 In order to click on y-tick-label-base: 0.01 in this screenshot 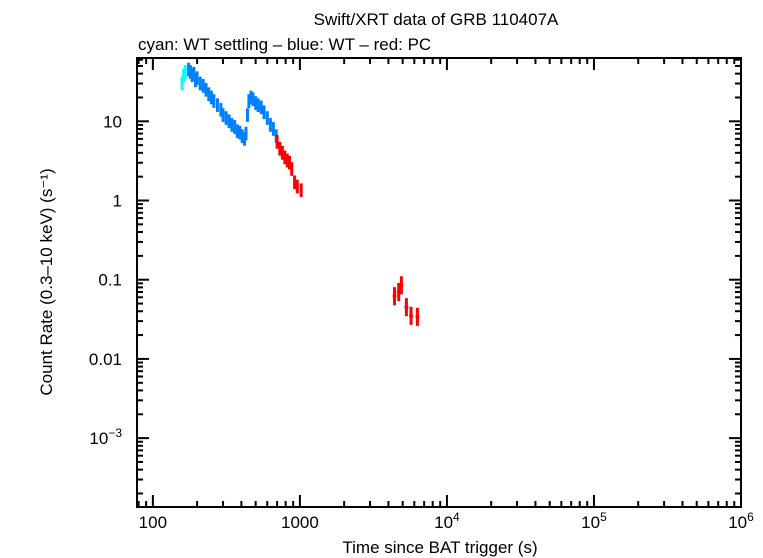, I will do `click(105, 359)`.